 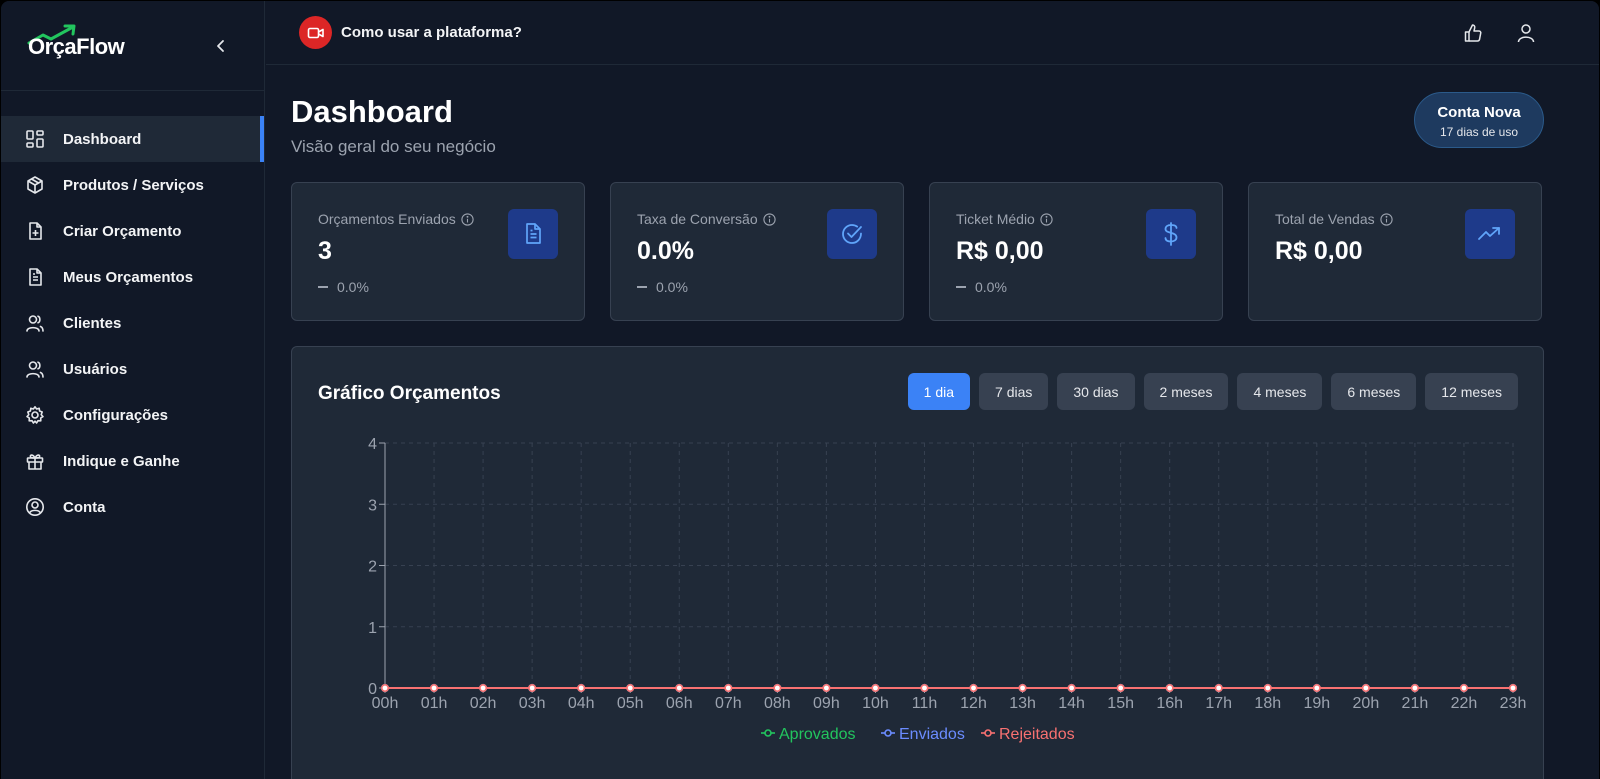 What do you see at coordinates (1022, 703) in the screenshot?
I see `x-tick-label: 13h` at bounding box center [1022, 703].